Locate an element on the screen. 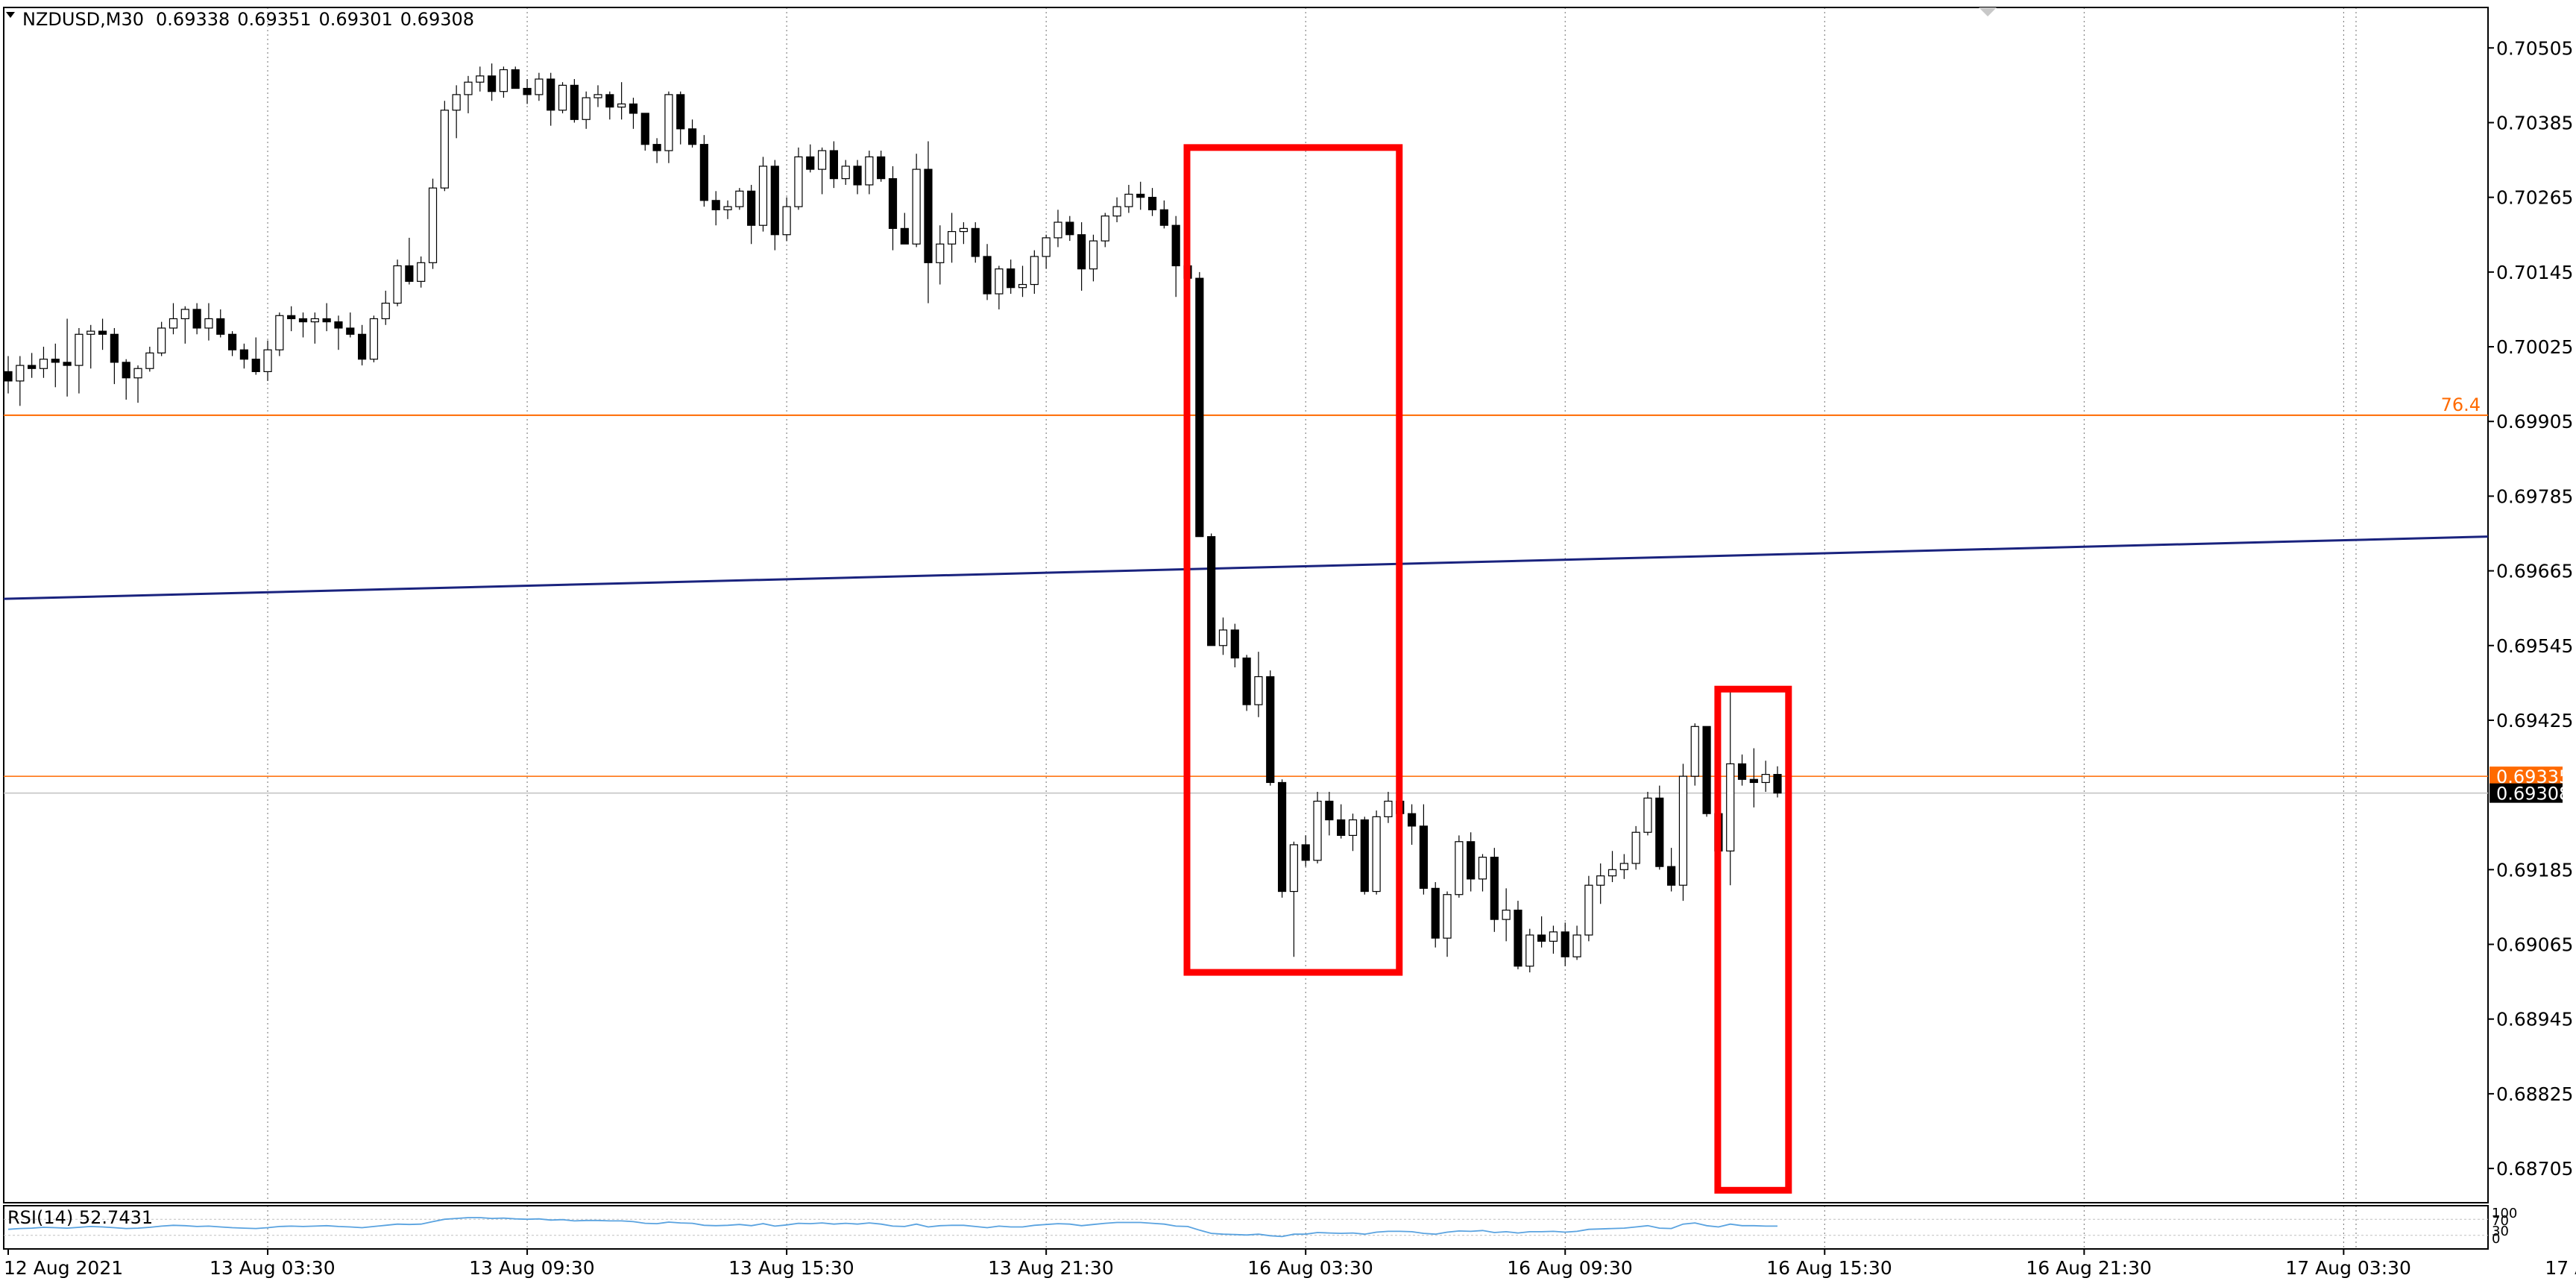 The height and width of the screenshot is (1281, 2576). y-tick-label: 0.70505 is located at coordinates (2534, 48).